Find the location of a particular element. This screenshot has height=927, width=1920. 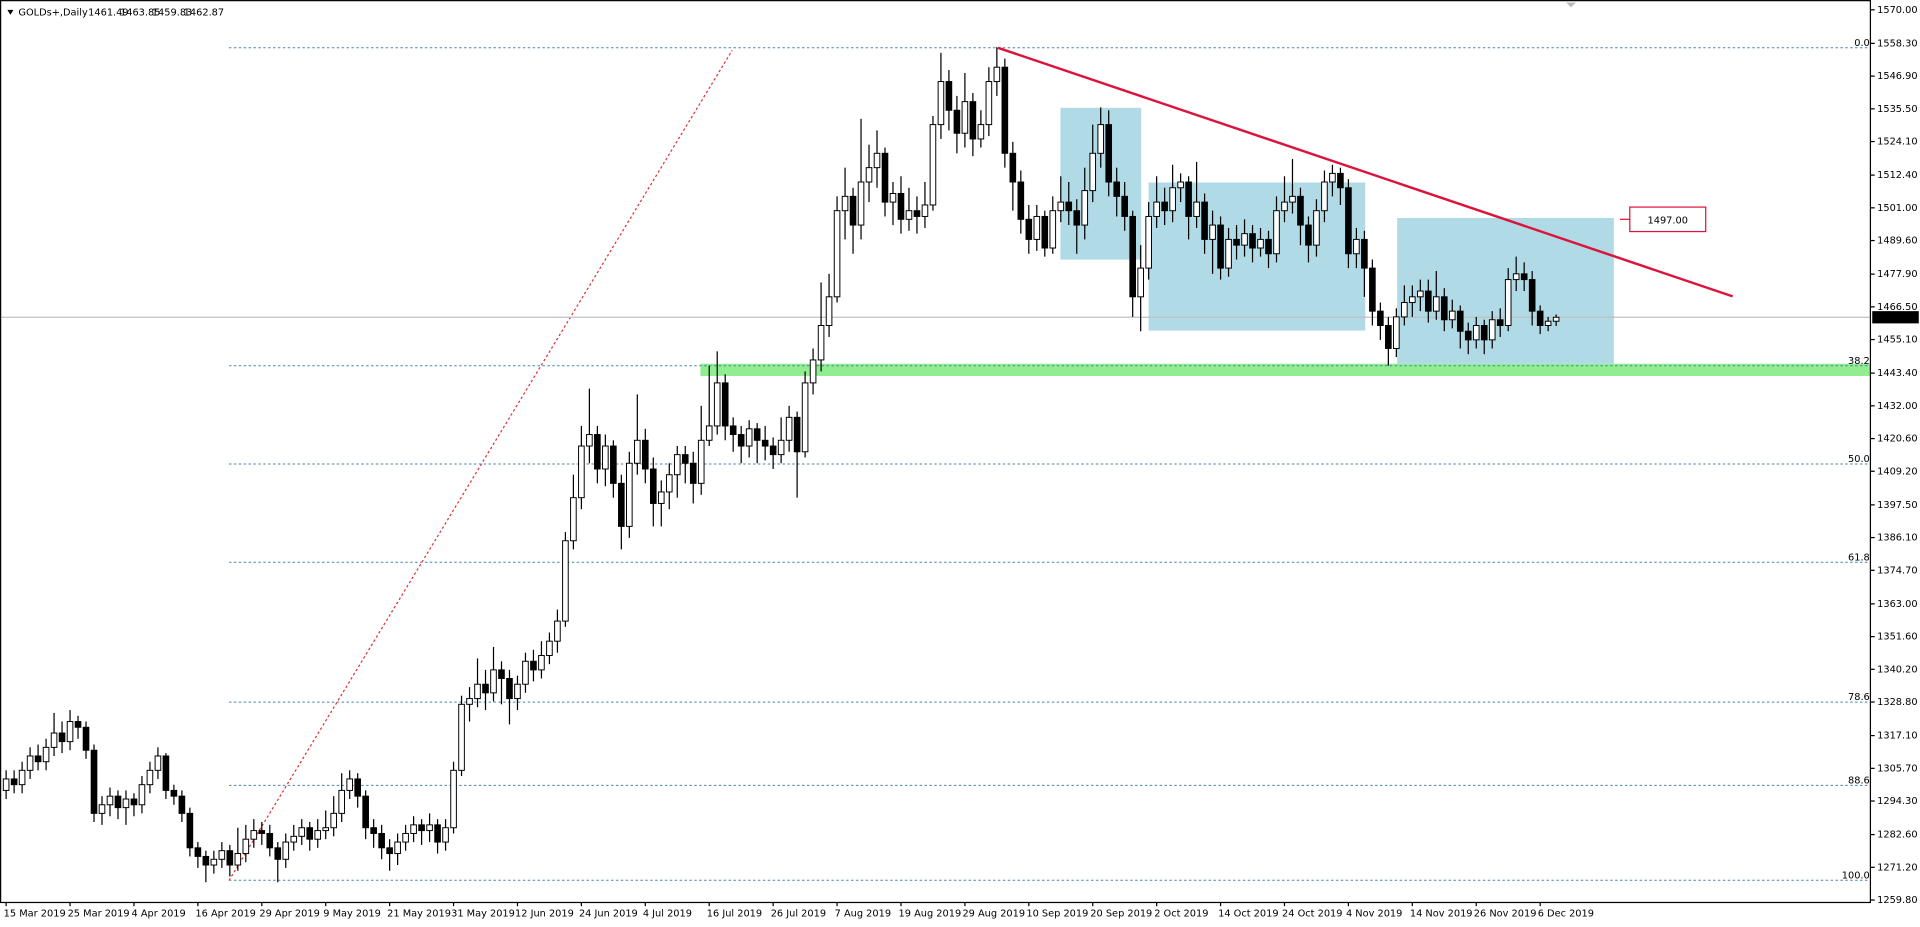

x-tick-label: 26 Nov 2019 is located at coordinates (1505, 914).